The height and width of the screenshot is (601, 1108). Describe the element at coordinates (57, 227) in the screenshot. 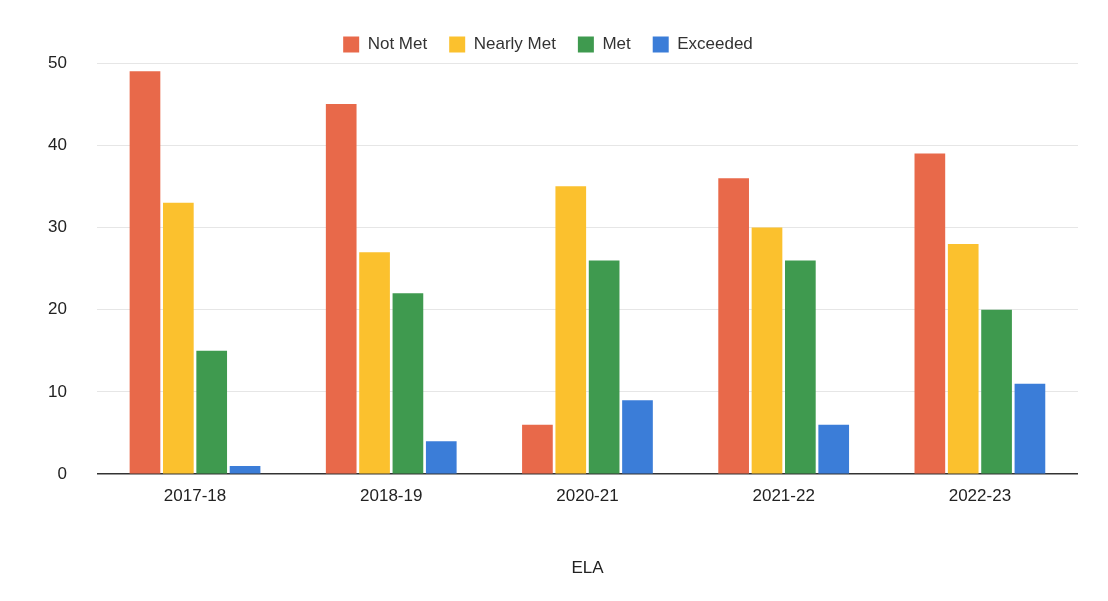

I see `y-tick-label: 30` at that location.